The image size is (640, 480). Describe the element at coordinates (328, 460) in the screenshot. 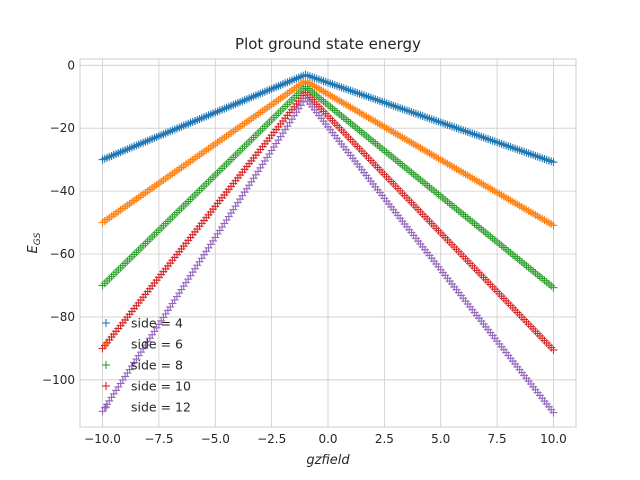

I see `x-axis-title: gzfield` at that location.